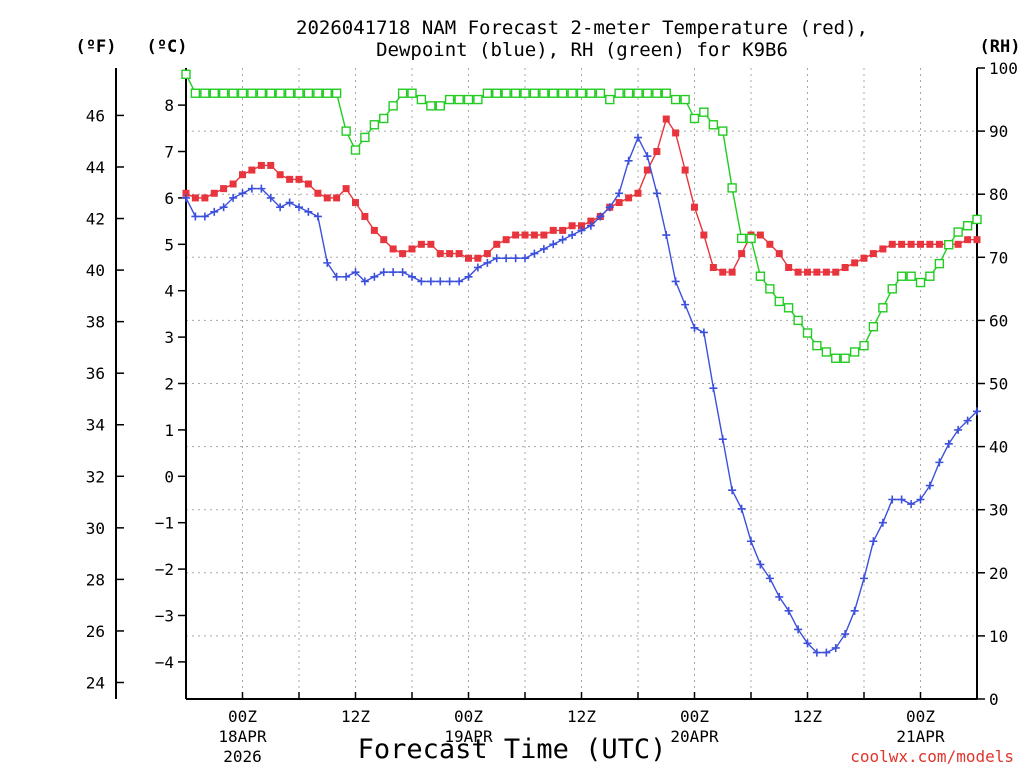 This screenshot has height=768, width=1024. I want to click on fahrenheit-tick-label: 24, so click(95, 683).